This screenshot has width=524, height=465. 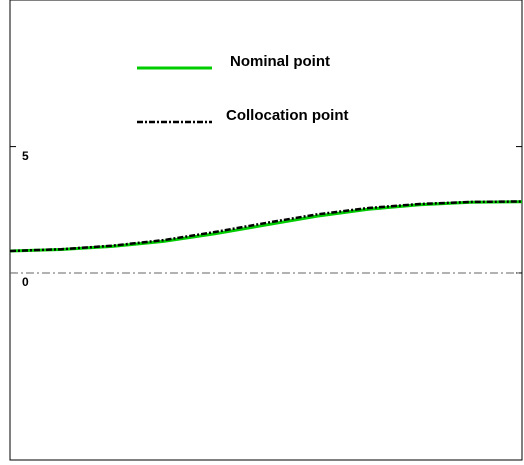 What do you see at coordinates (266, 226) in the screenshot?
I see `series-line` at bounding box center [266, 226].